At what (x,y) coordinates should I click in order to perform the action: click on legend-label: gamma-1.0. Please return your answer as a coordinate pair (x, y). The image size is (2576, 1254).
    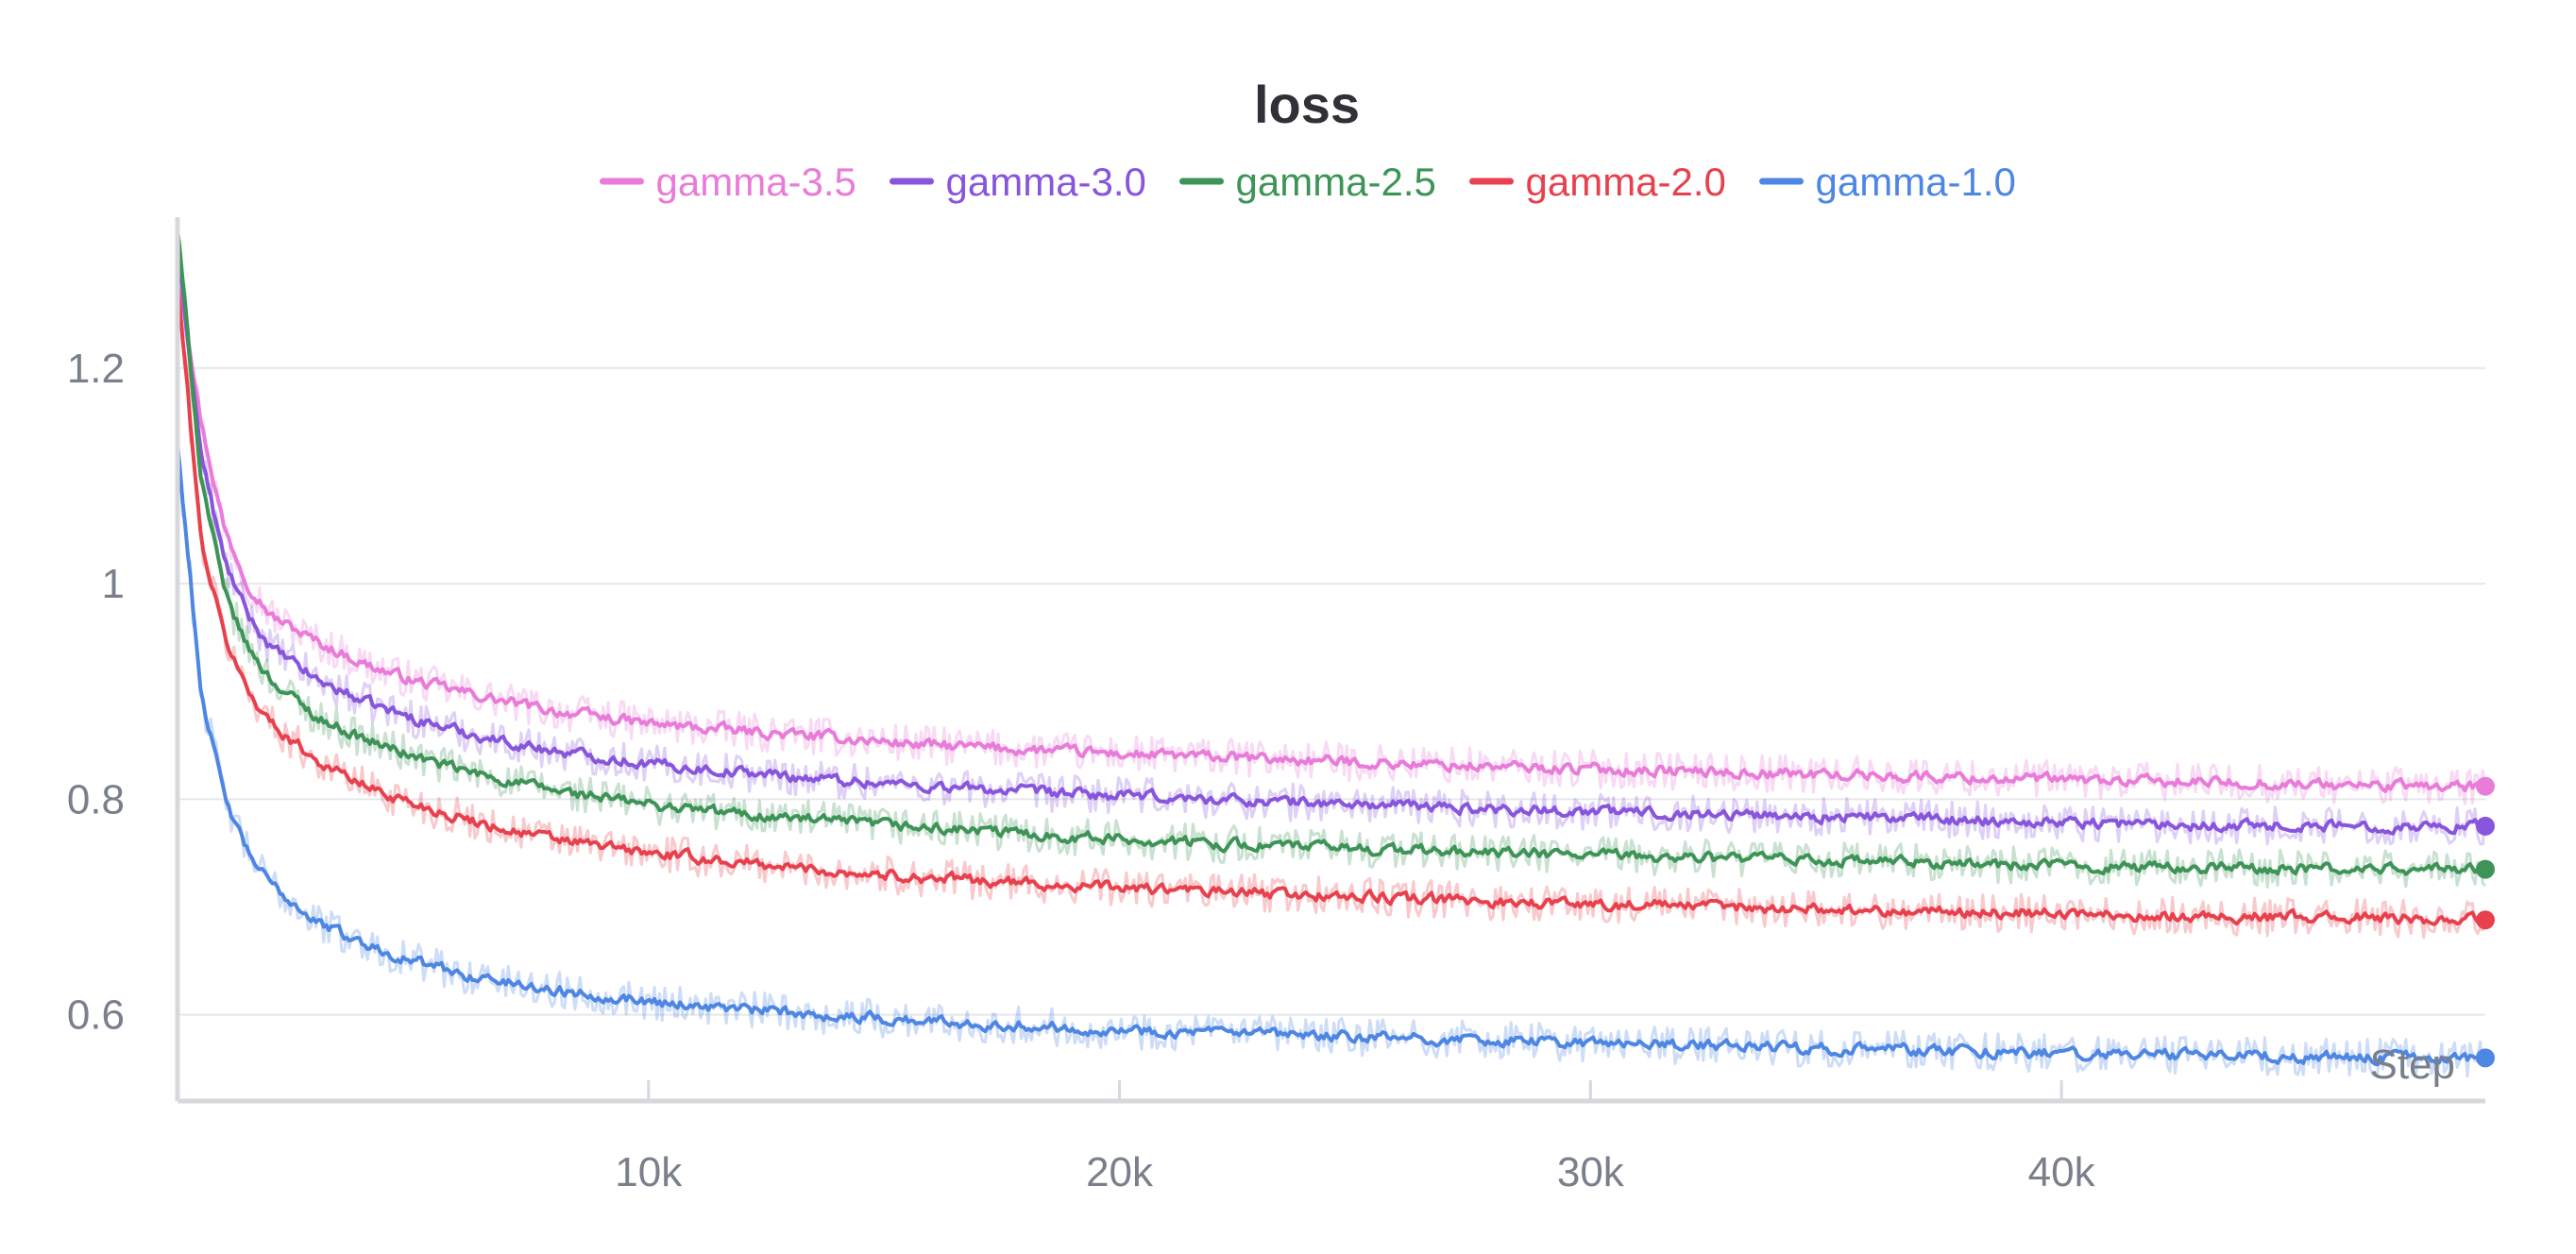
    Looking at the image, I should click on (1916, 182).